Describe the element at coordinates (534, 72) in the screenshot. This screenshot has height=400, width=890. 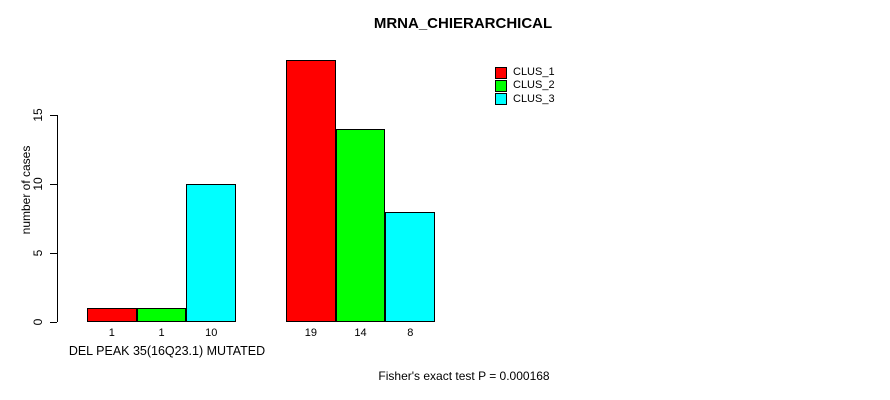
I see `legend-label: CLUS_1` at that location.